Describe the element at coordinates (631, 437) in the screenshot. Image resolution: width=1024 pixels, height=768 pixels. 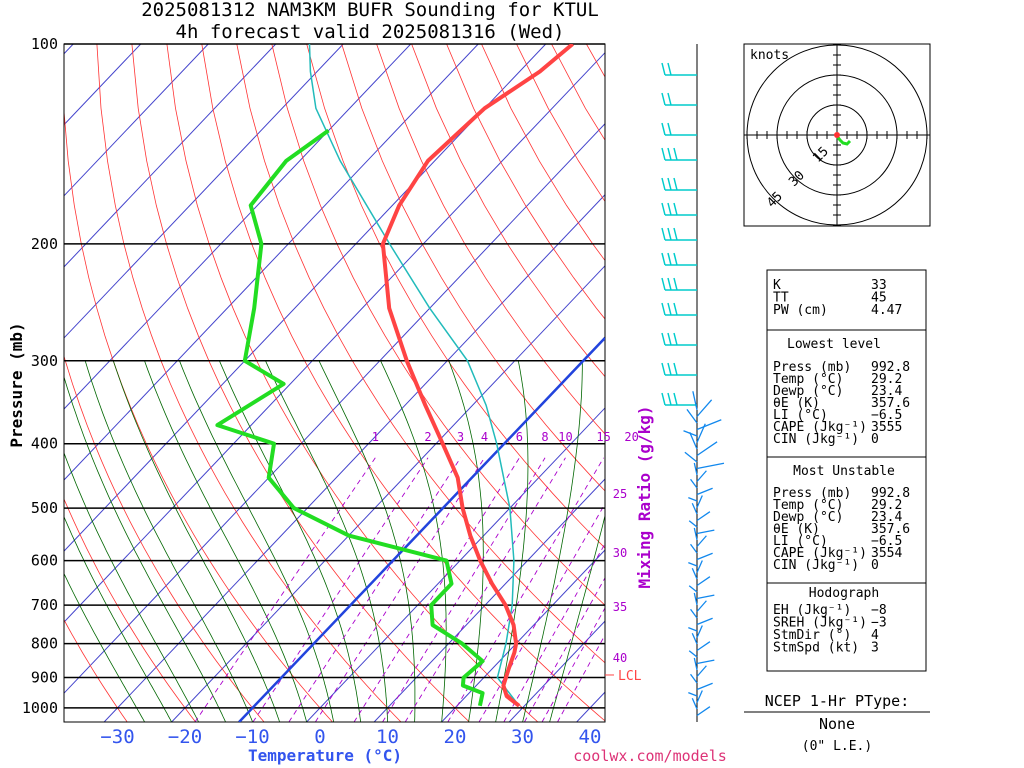
I see `mixing-ratio-tick-label: 20` at that location.